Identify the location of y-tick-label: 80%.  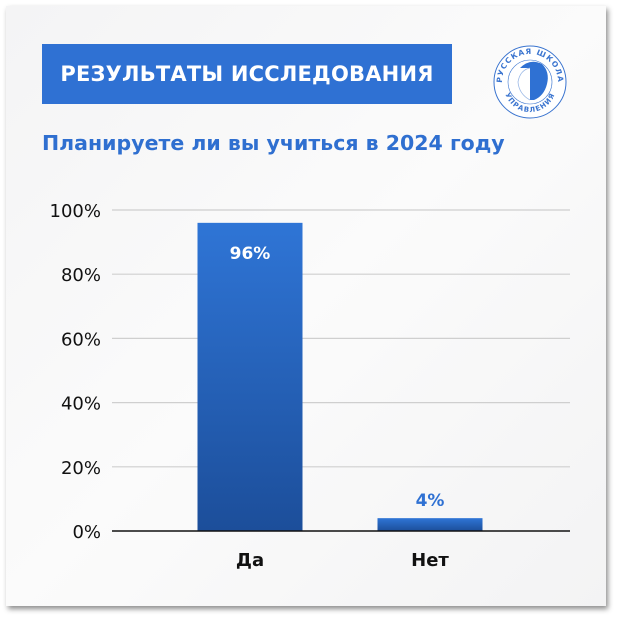
(81, 275).